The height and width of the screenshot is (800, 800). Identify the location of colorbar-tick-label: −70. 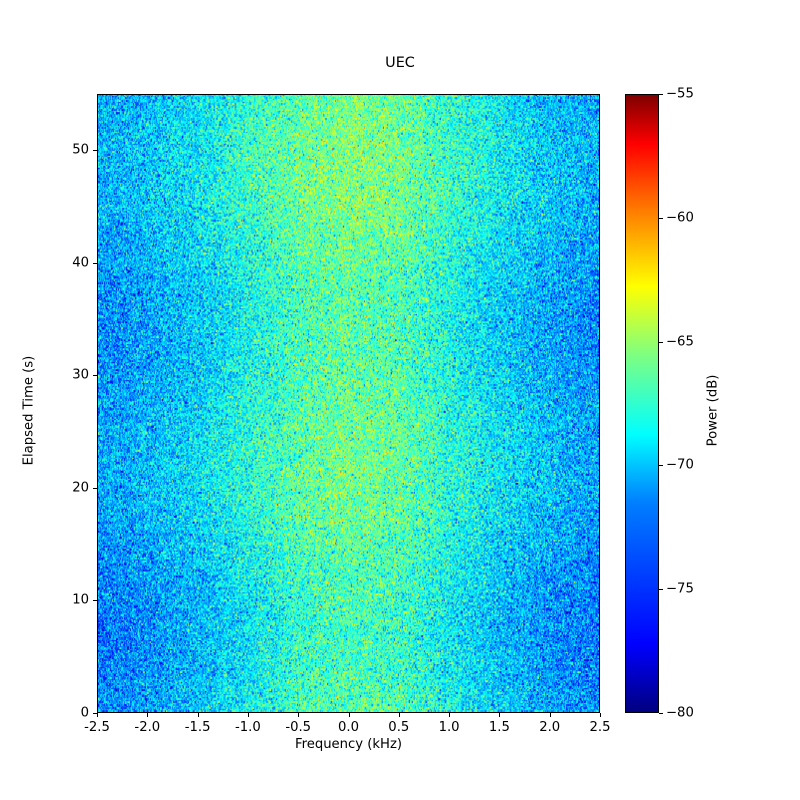
(680, 465).